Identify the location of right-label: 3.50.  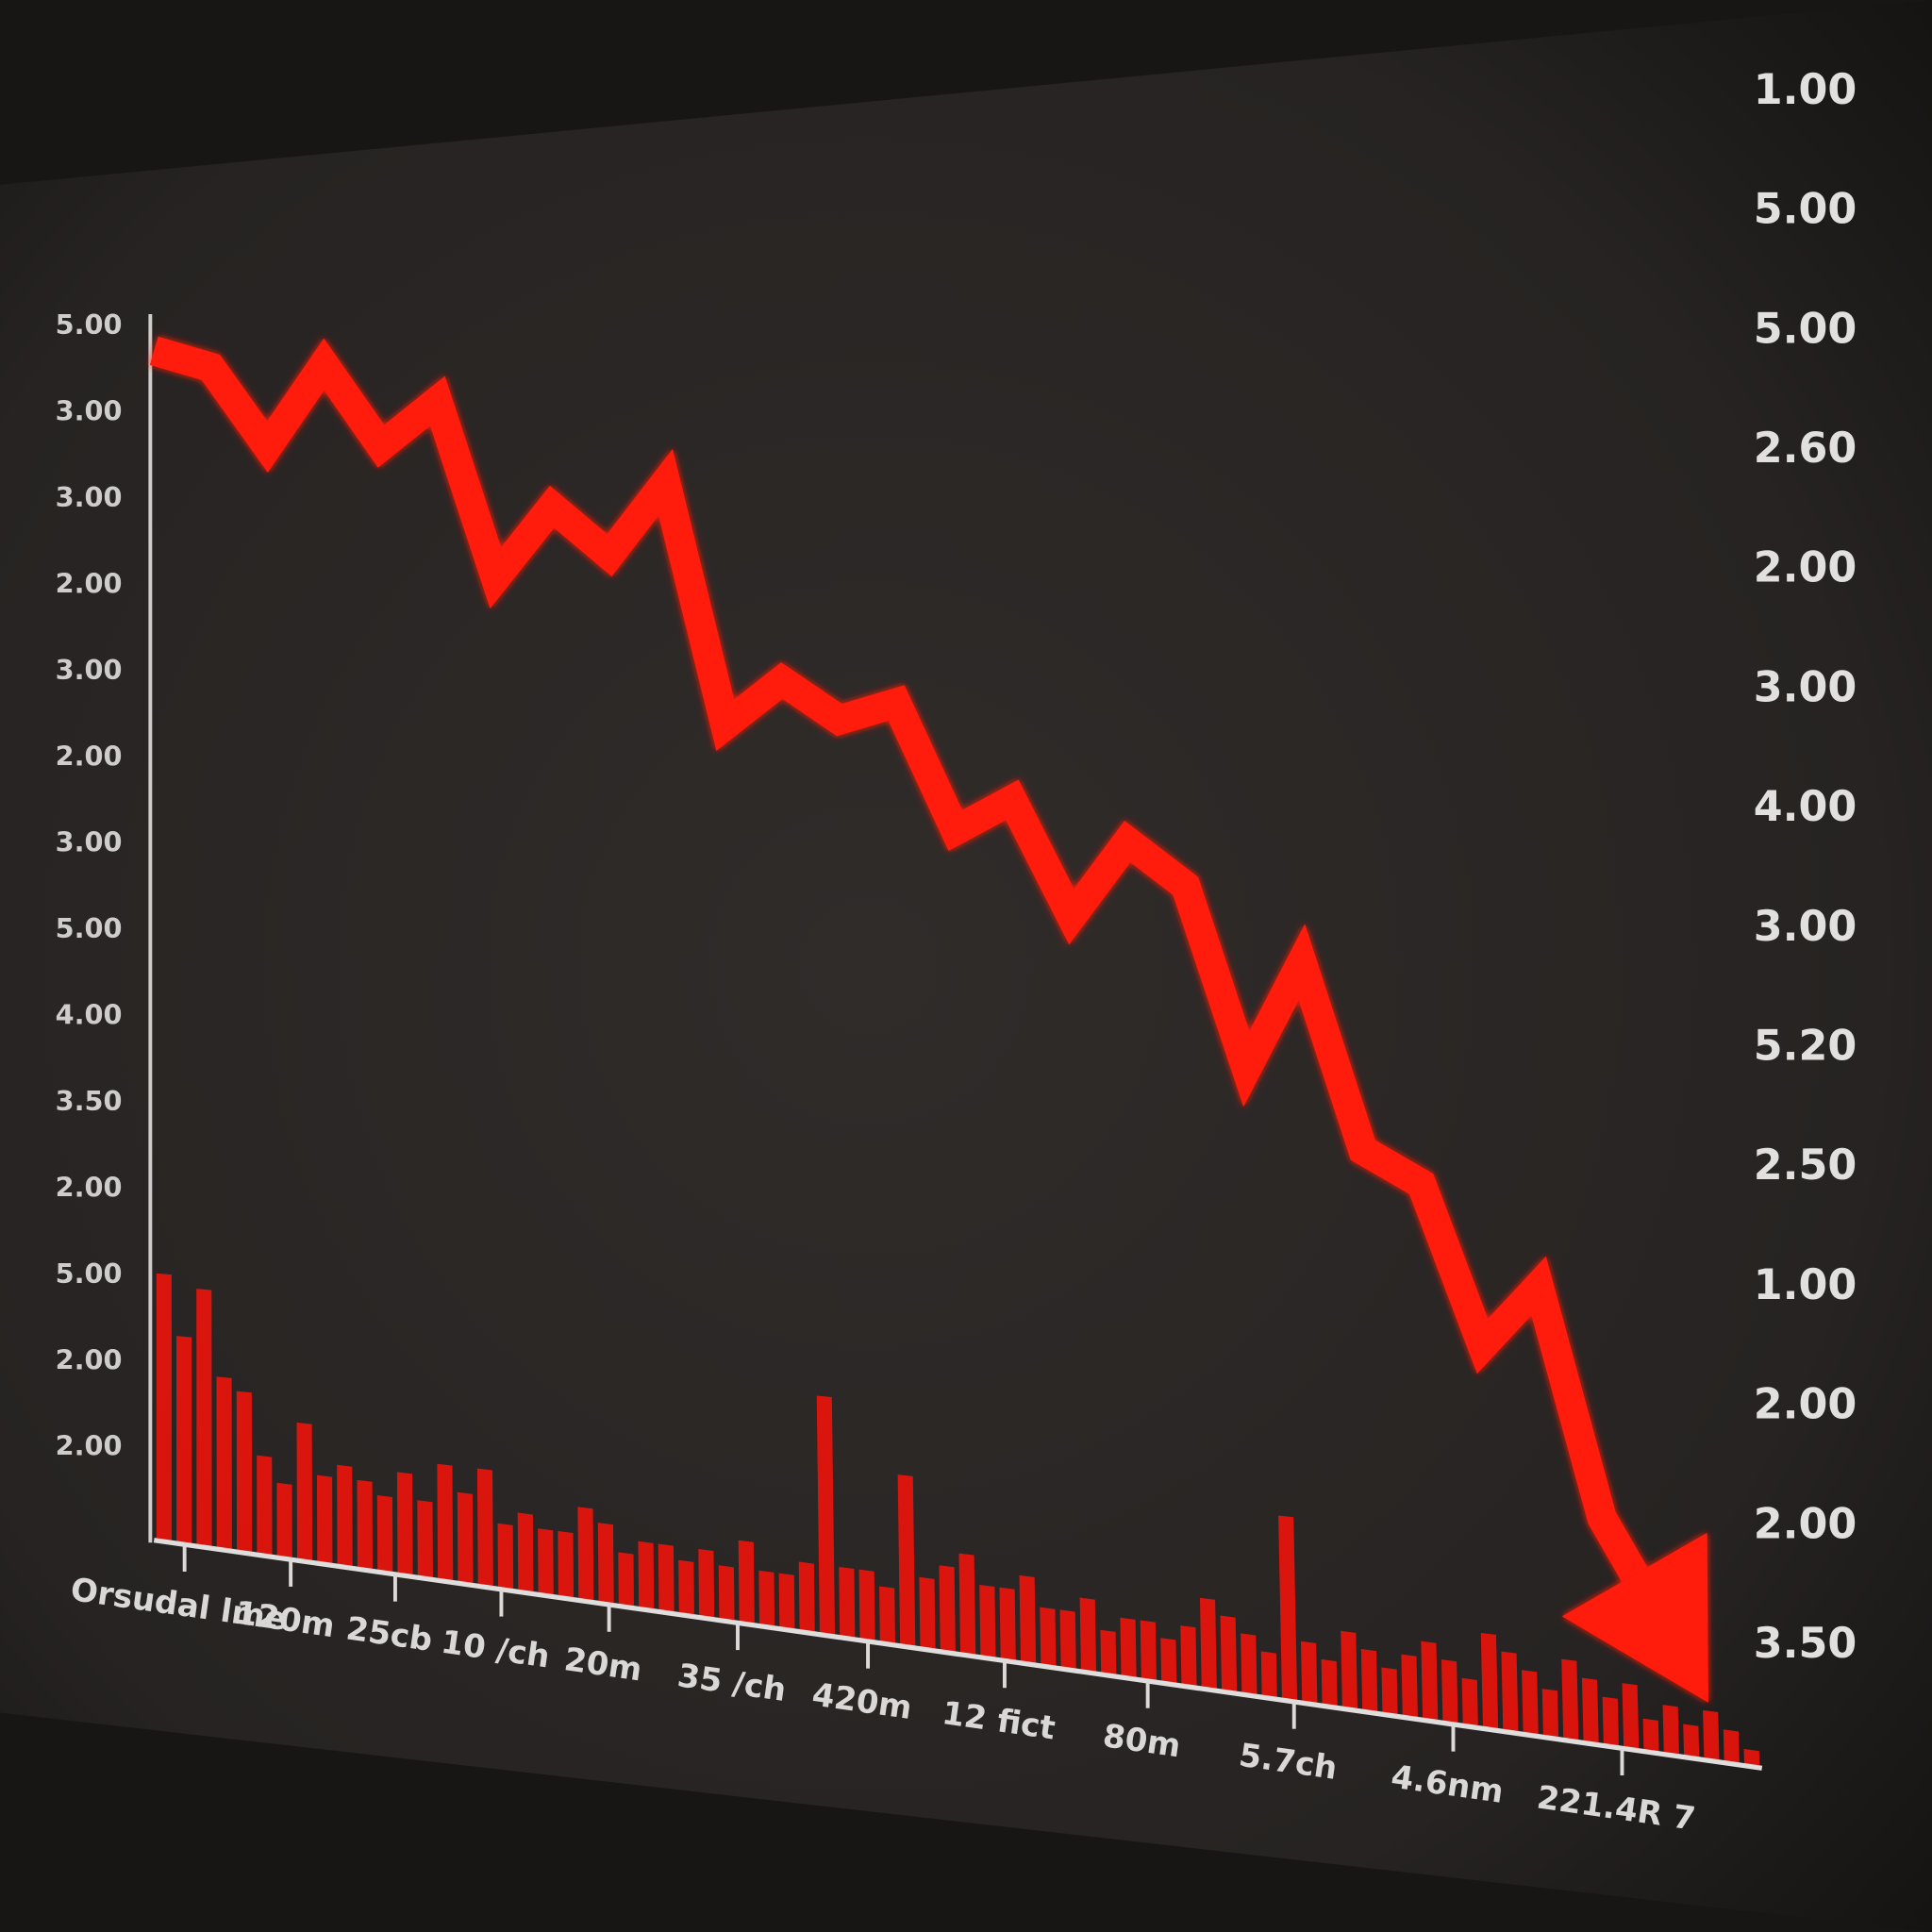
(1806, 1644).